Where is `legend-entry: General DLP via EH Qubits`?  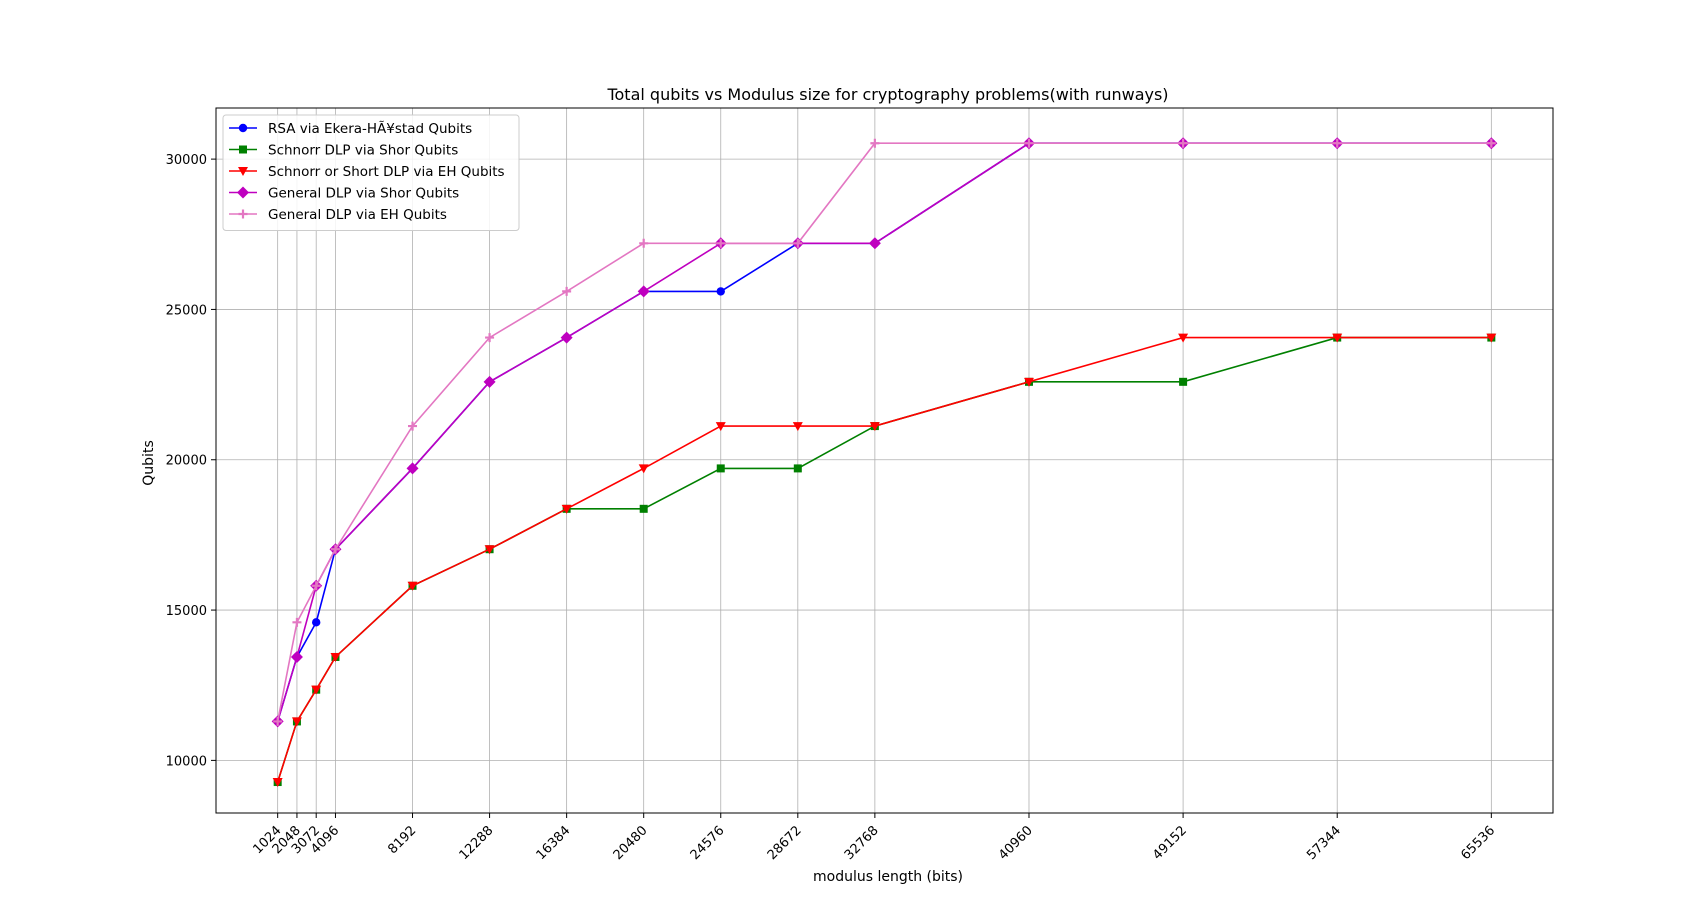 legend-entry: General DLP via EH Qubits is located at coordinates (338, 215).